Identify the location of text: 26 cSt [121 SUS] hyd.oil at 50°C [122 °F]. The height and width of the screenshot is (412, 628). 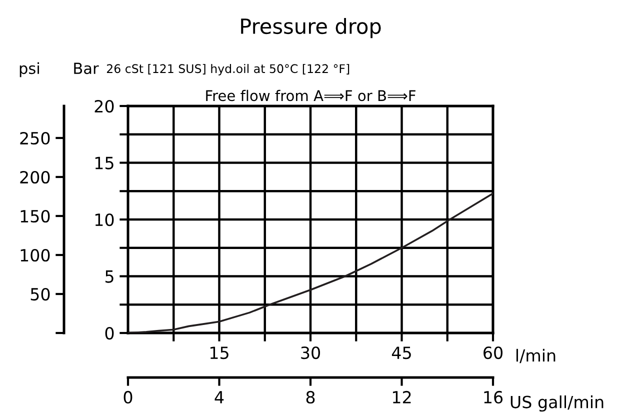
(228, 70).